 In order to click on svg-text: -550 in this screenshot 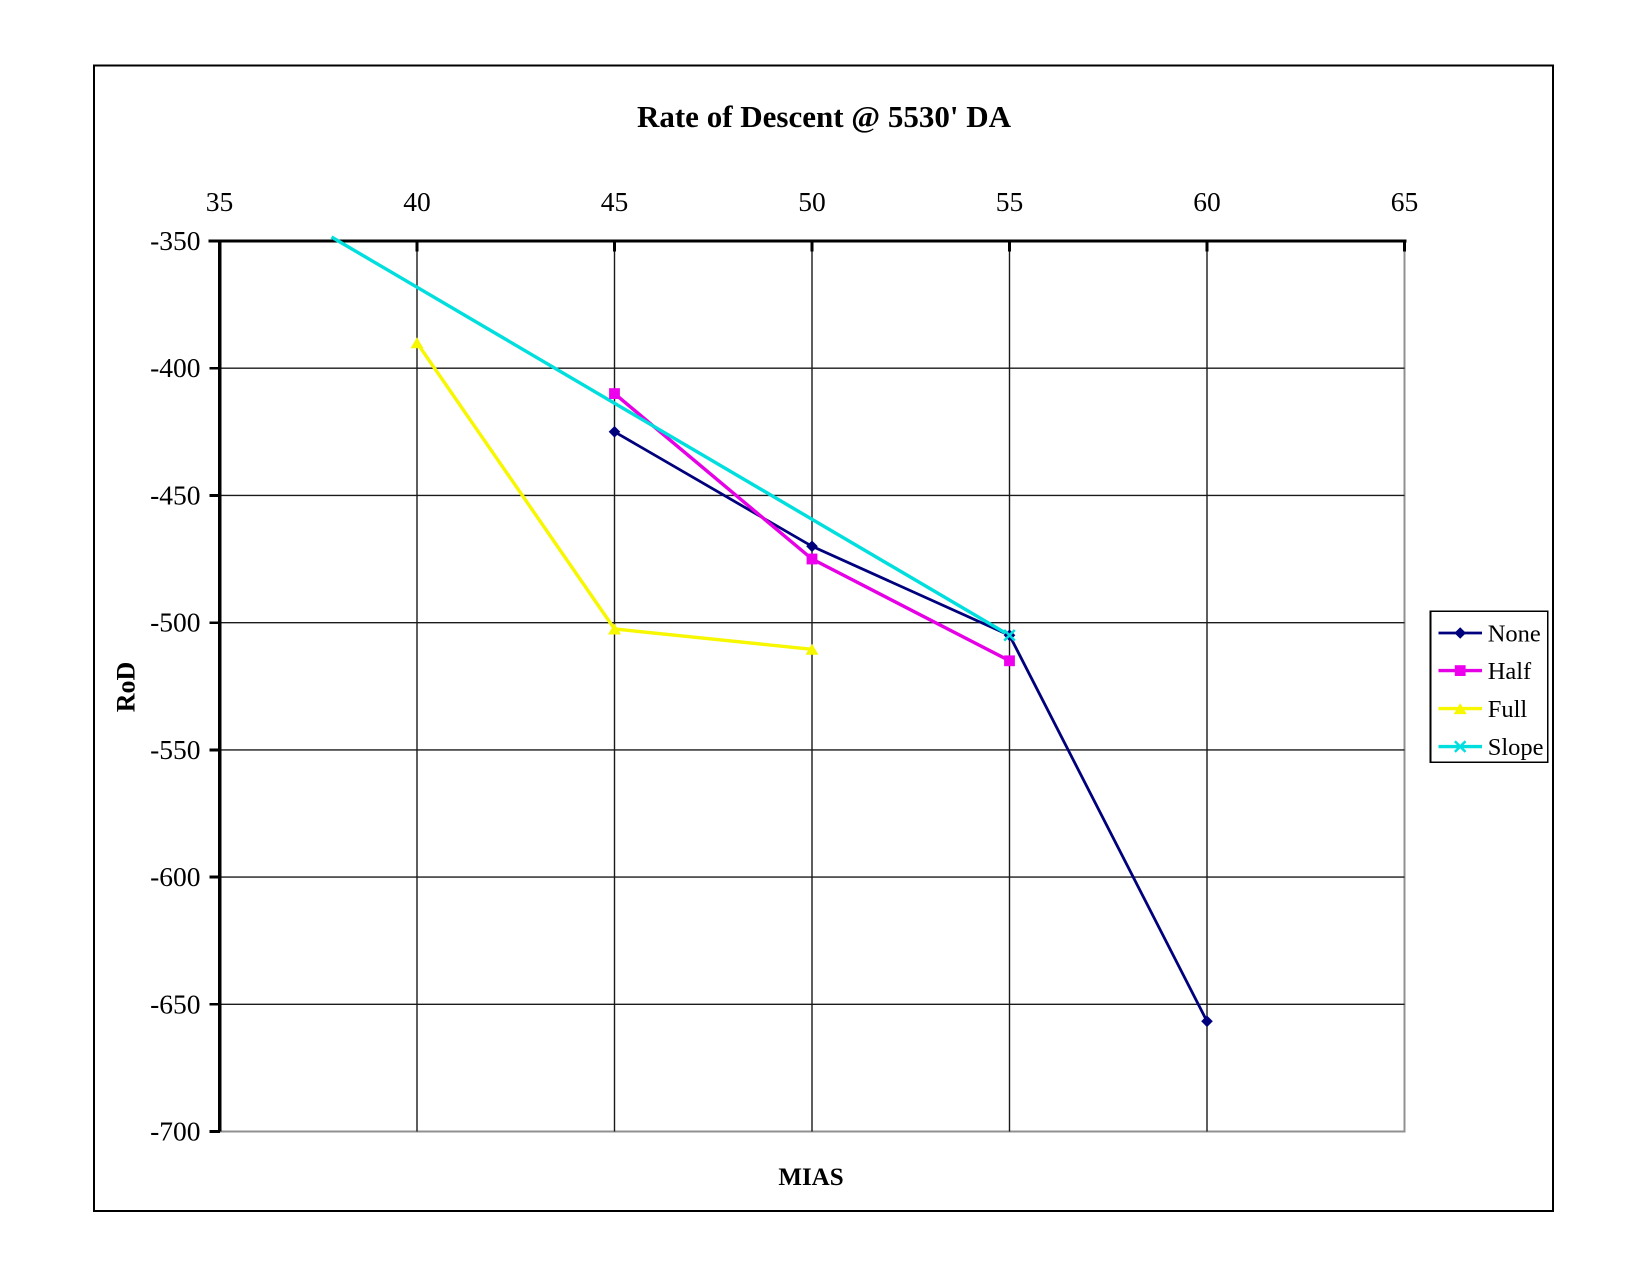, I will do `click(175, 749)`.